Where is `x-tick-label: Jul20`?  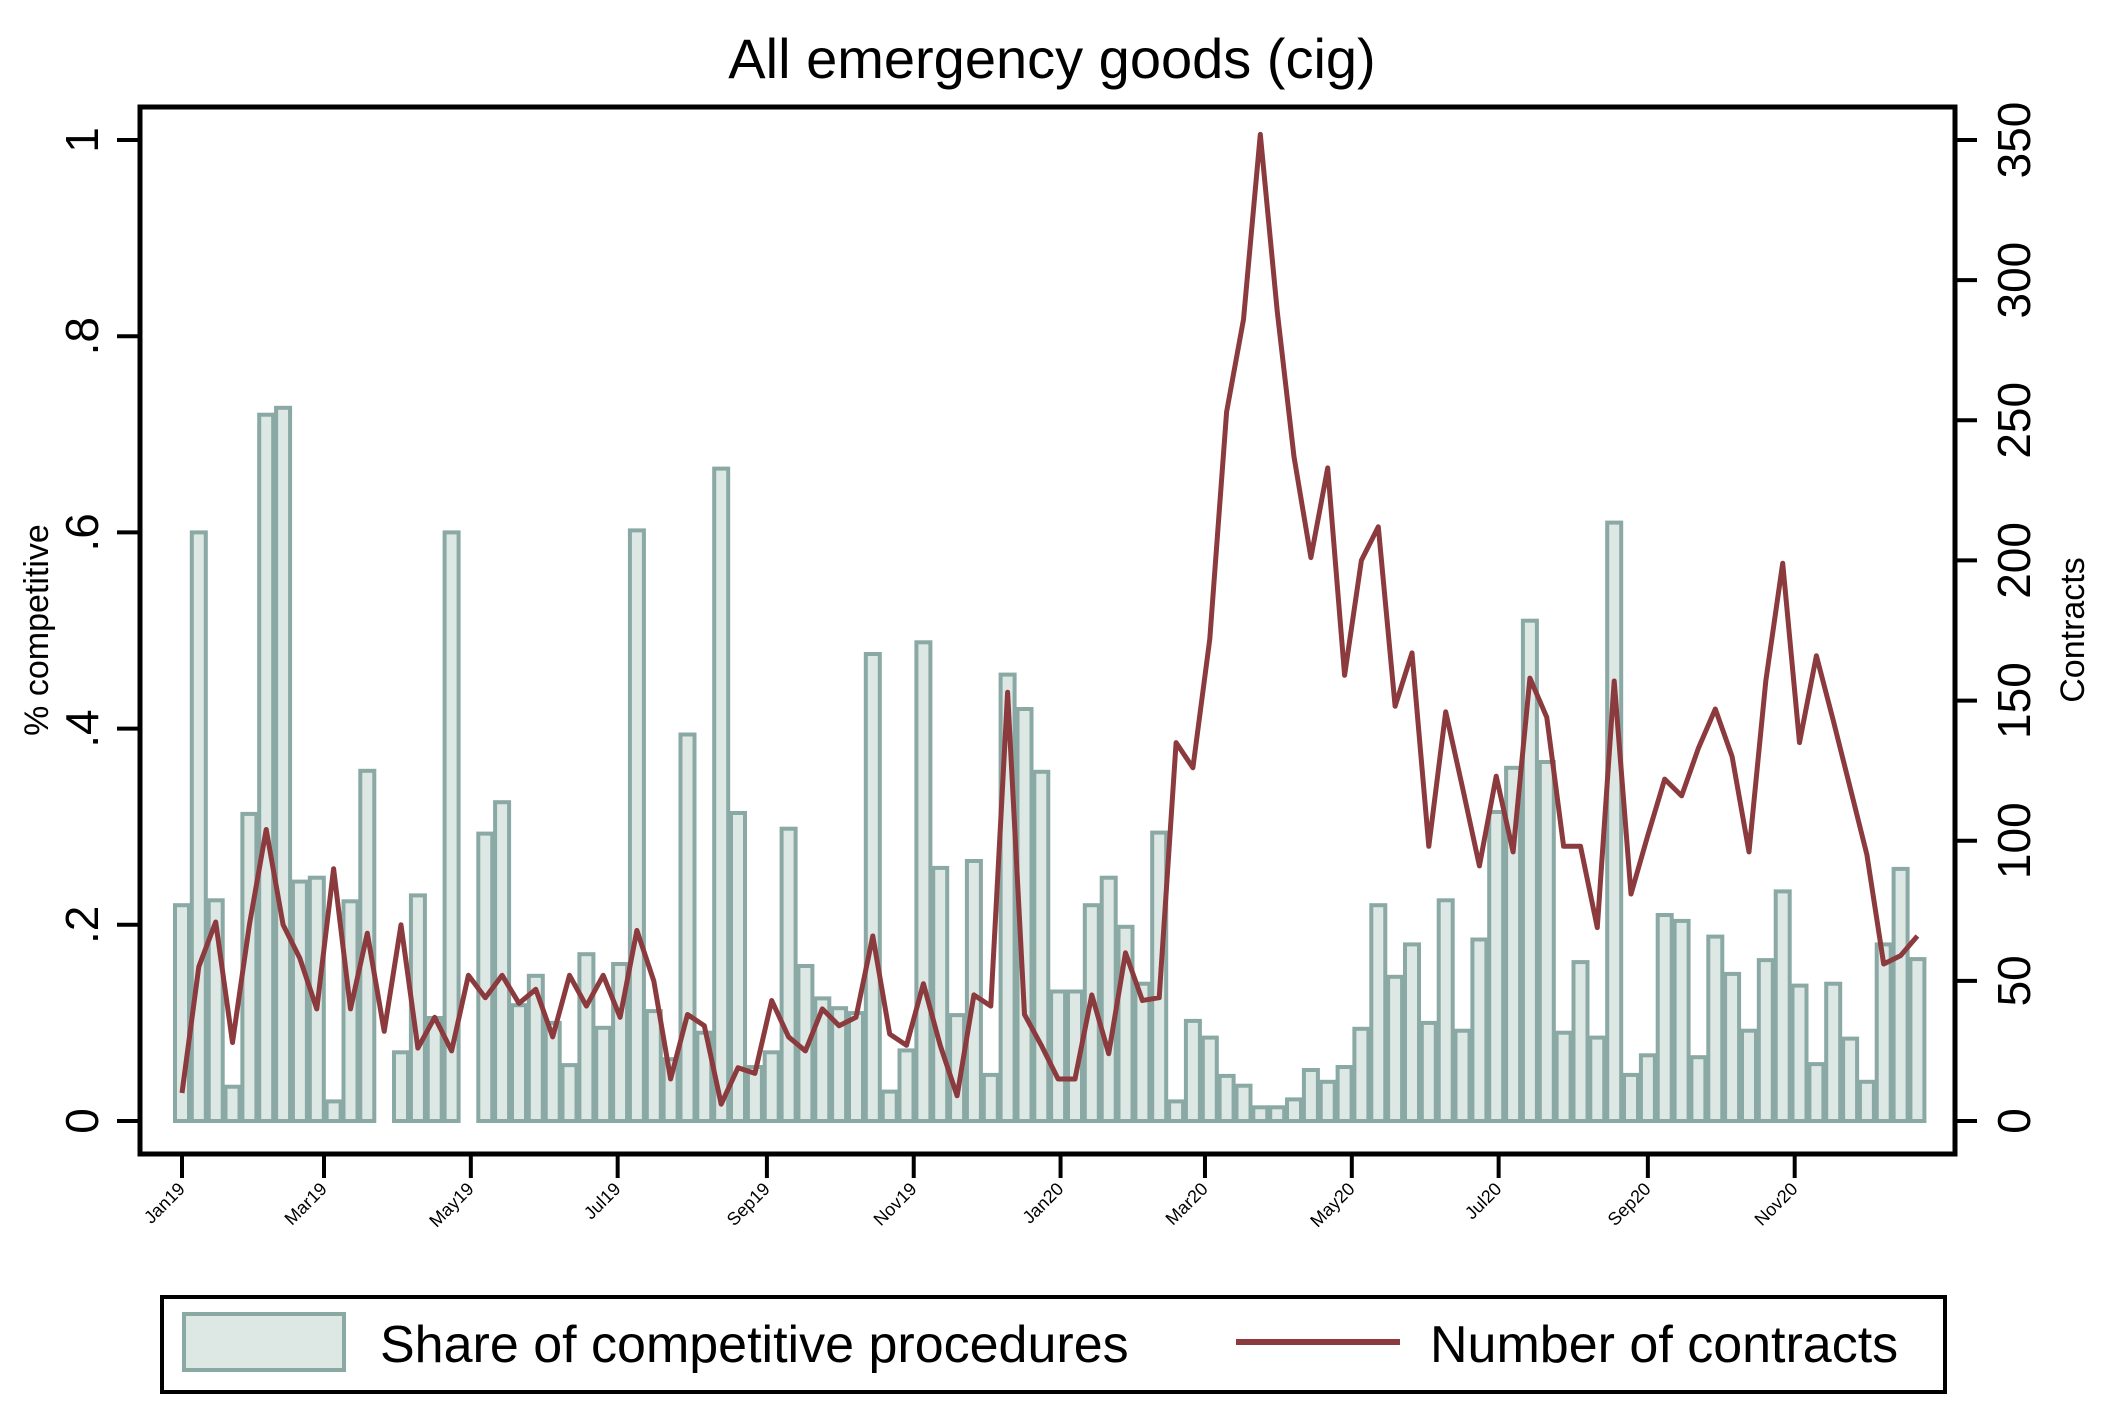
x-tick-label: Jul20 is located at coordinates (1483, 1201).